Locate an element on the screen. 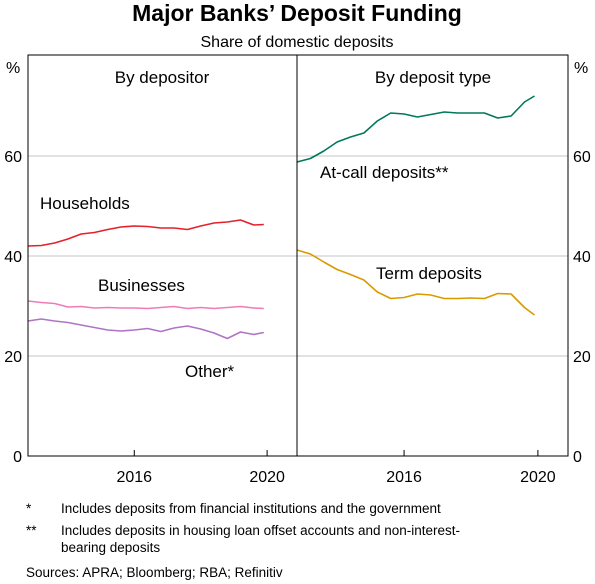 The width and height of the screenshot is (595, 584). y-tick-label-left-60: 60 is located at coordinates (13, 157).